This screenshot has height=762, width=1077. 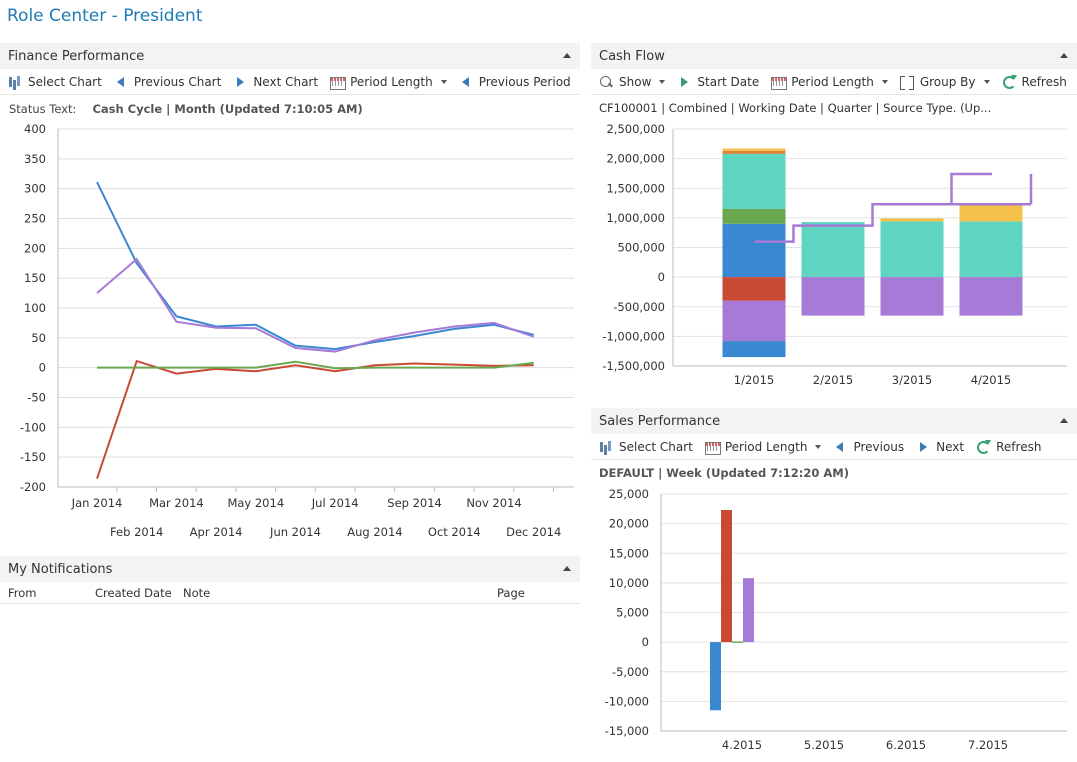 I want to click on x-tick-label: Jul 2014, so click(x=335, y=503).